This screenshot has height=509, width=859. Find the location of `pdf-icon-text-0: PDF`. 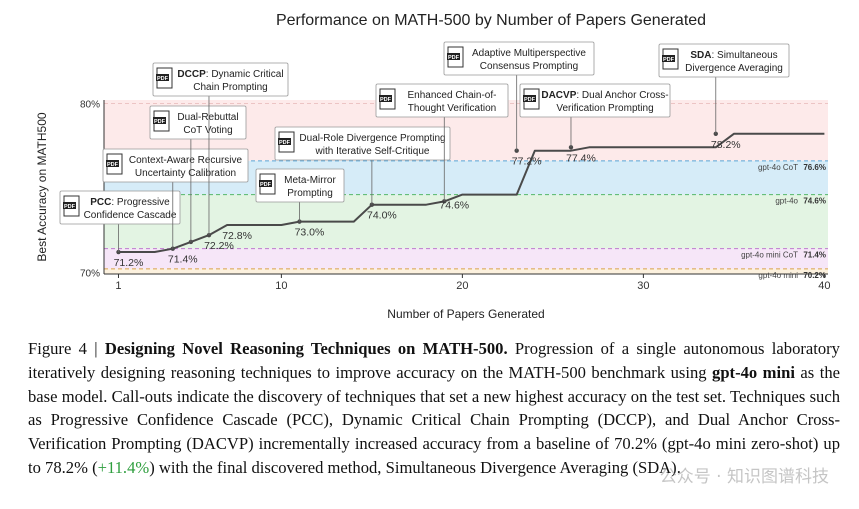

pdf-icon-text-0: PDF is located at coordinates (70, 207).